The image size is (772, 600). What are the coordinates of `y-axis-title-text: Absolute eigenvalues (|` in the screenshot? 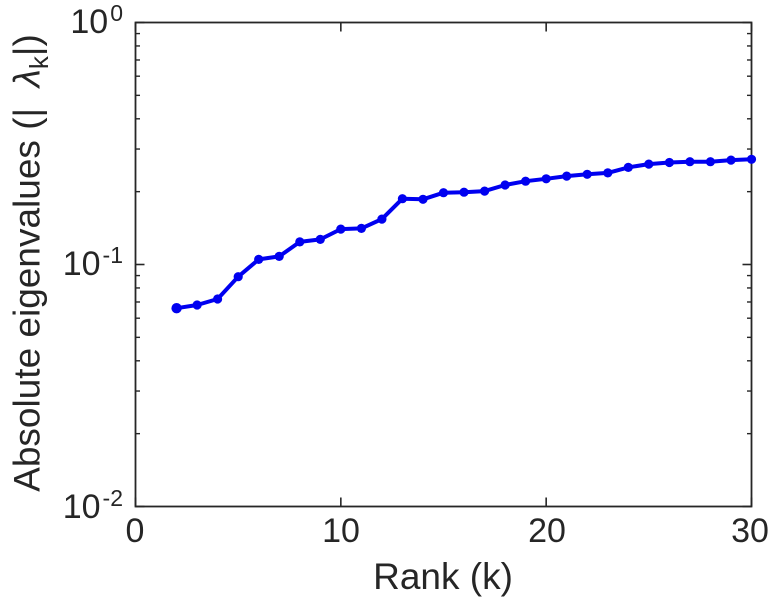 It's located at (27, 289).